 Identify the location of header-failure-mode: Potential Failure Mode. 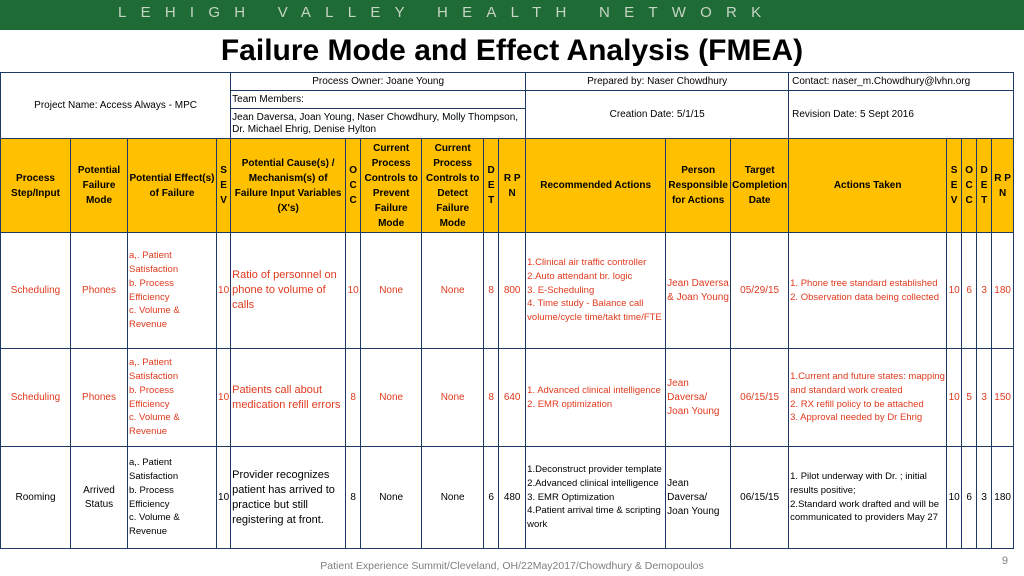
(99, 186).